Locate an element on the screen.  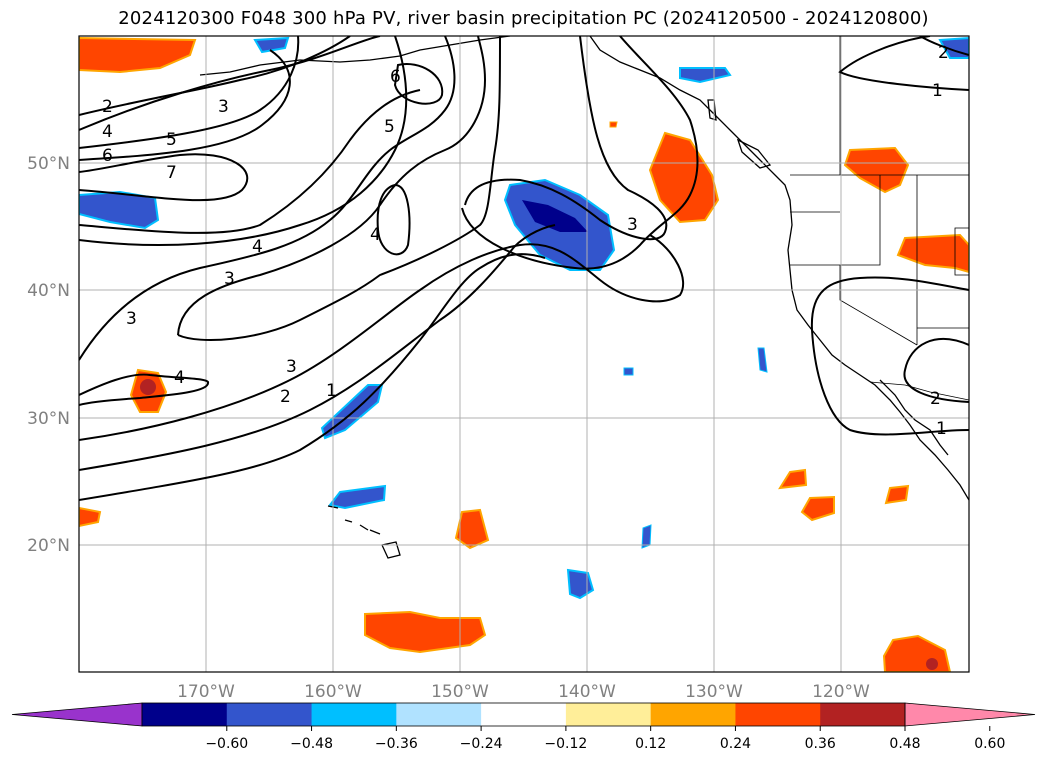
lat-label: 20°N is located at coordinates (48, 546).